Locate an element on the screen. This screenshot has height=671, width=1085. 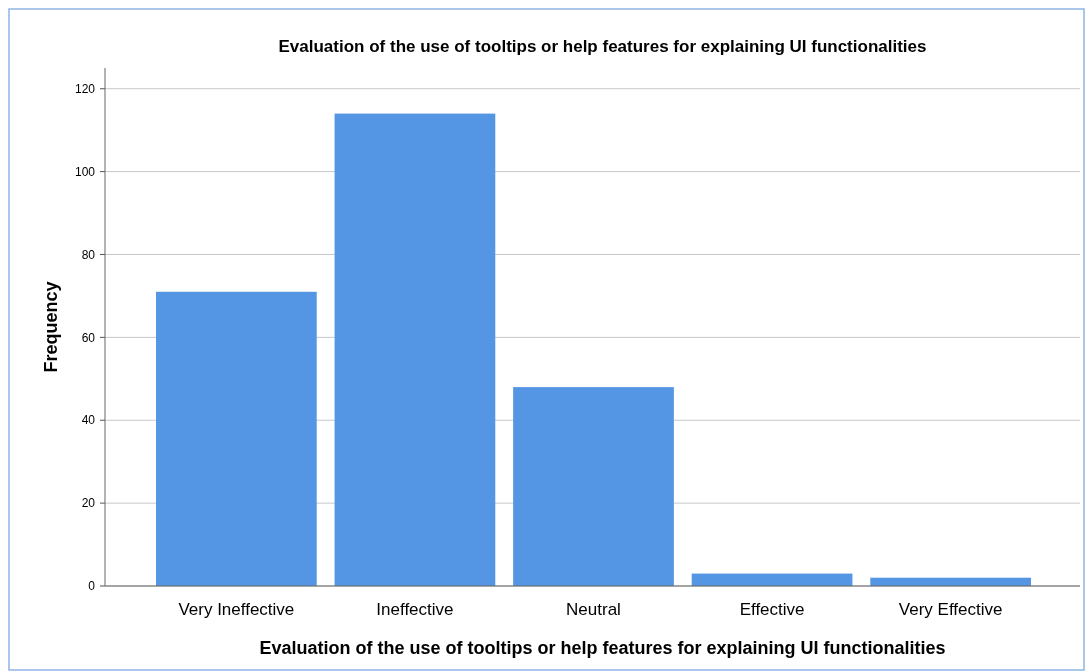
x-tick-label: Neutral is located at coordinates (593, 609).